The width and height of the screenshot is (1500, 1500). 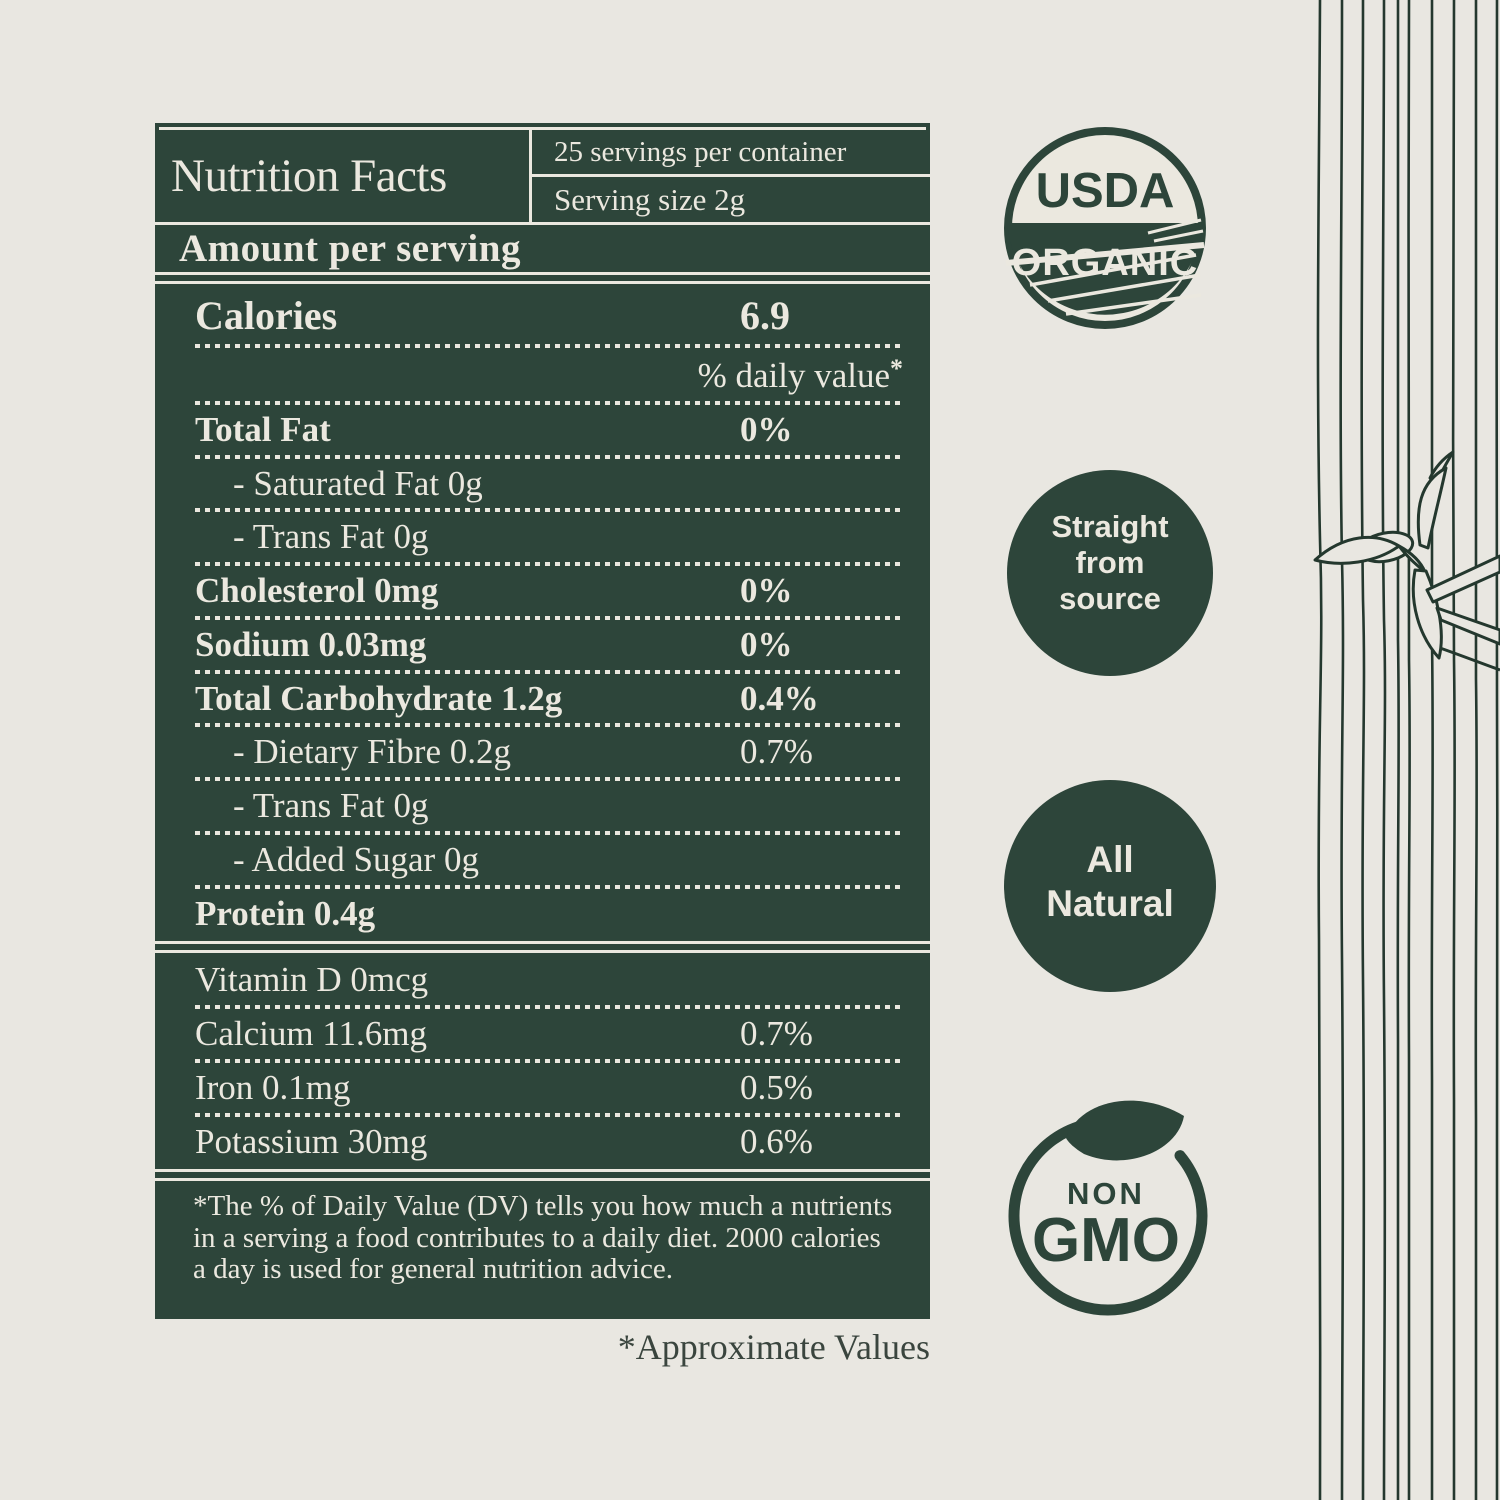 I want to click on badge-source-line1: Straight, so click(x=1110, y=527).